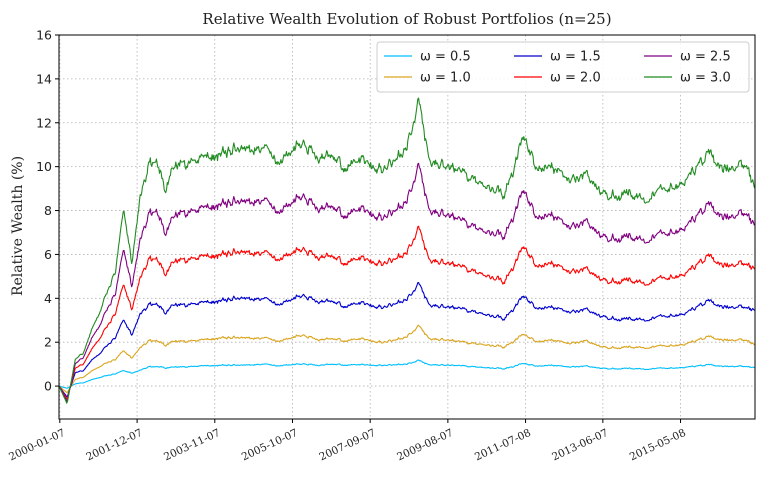 Image resolution: width=759 pixels, height=483 pixels. What do you see at coordinates (44, 122) in the screenshot?
I see `y-tick-label: 12` at bounding box center [44, 122].